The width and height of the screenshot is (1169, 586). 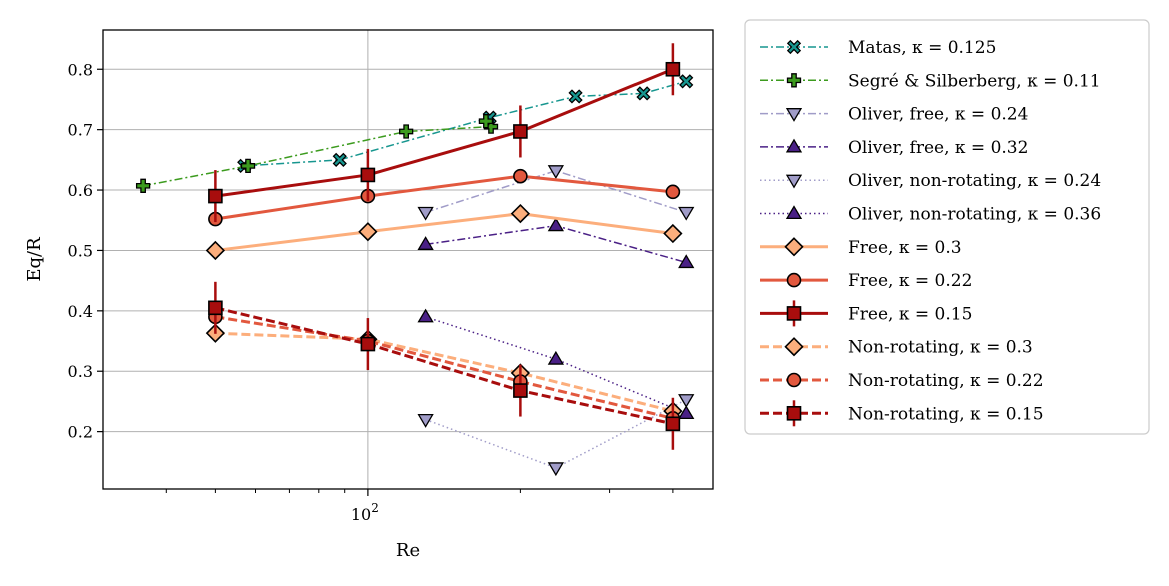 I want to click on y-axis-label: Eq/R, so click(x=34, y=259).